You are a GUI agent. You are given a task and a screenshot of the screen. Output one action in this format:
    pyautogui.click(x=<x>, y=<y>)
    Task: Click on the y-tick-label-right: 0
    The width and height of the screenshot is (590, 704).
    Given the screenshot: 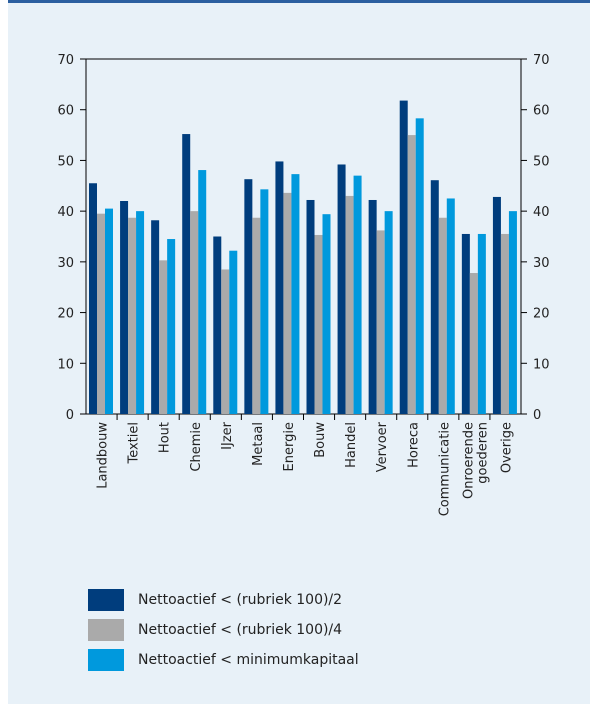 What is the action you would take?
    pyautogui.click(x=537, y=415)
    